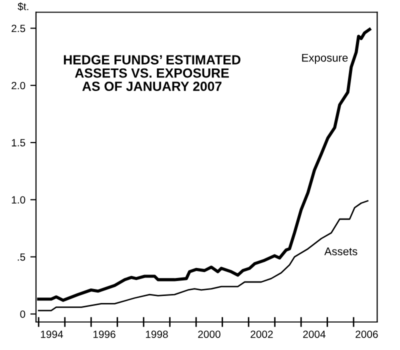  Describe the element at coordinates (341, 252) in the screenshot. I see `series-label: Assets` at that location.